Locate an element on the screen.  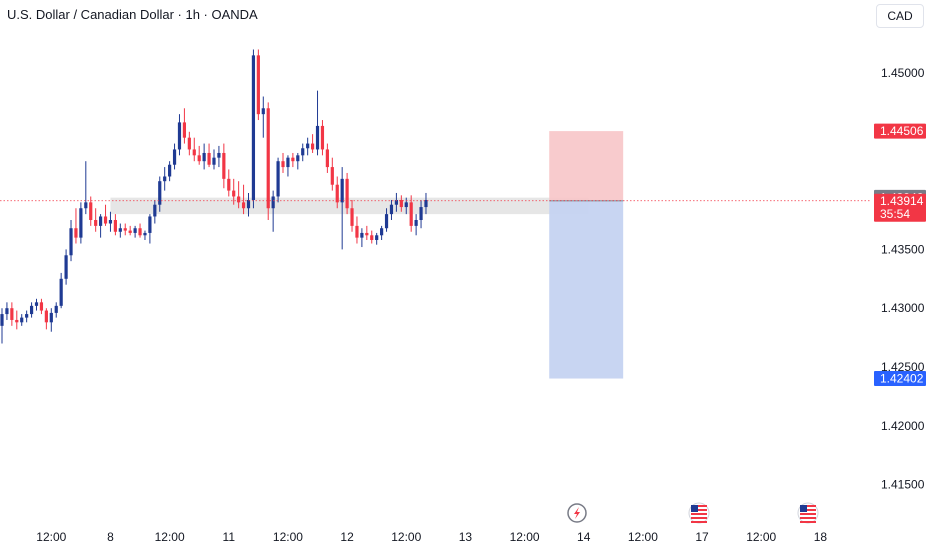
time-tick-label: 11 is located at coordinates (229, 537).